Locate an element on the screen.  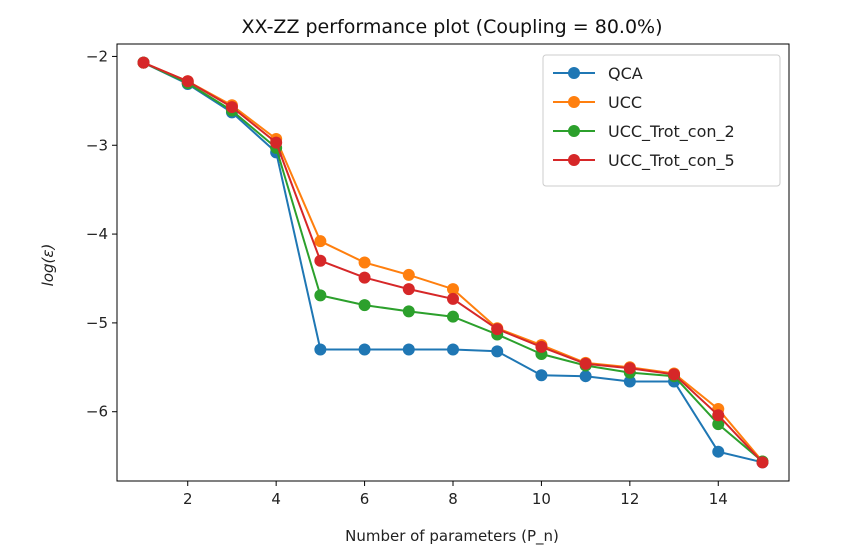
y-tick-label: −3 is located at coordinates (97, 145).